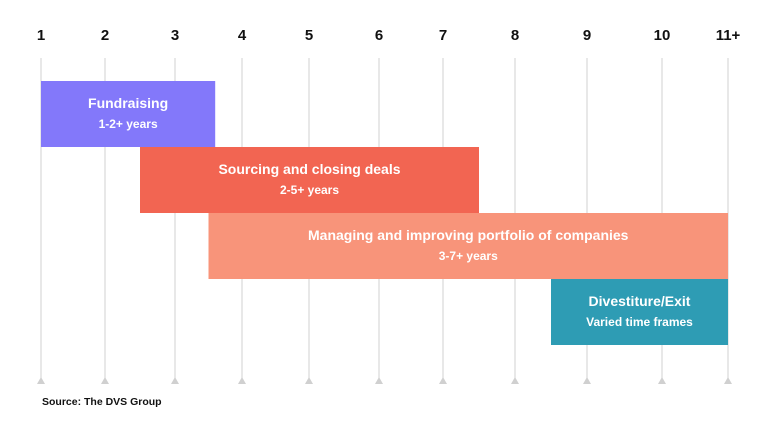 The image size is (768, 427). Describe the element at coordinates (662, 35) in the screenshot. I see `x-tick-label: 10` at that location.